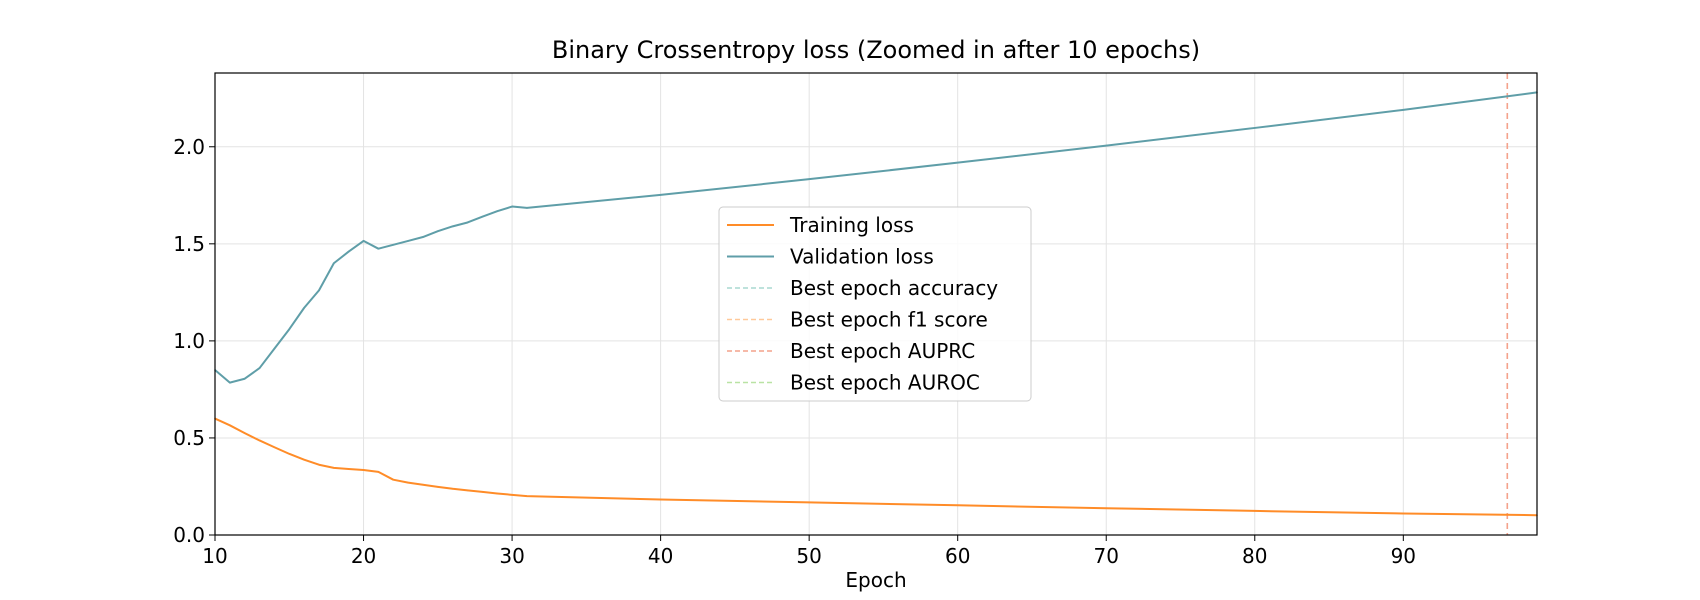 This screenshot has width=1700, height=600. What do you see at coordinates (882, 351) in the screenshot?
I see `best-epoch-auprc-legend-label: Best epoch AUPRC` at bounding box center [882, 351].